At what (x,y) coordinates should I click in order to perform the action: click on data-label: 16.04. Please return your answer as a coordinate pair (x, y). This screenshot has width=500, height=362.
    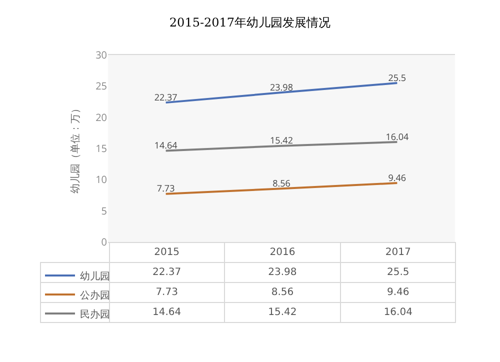
    Looking at the image, I should click on (397, 136).